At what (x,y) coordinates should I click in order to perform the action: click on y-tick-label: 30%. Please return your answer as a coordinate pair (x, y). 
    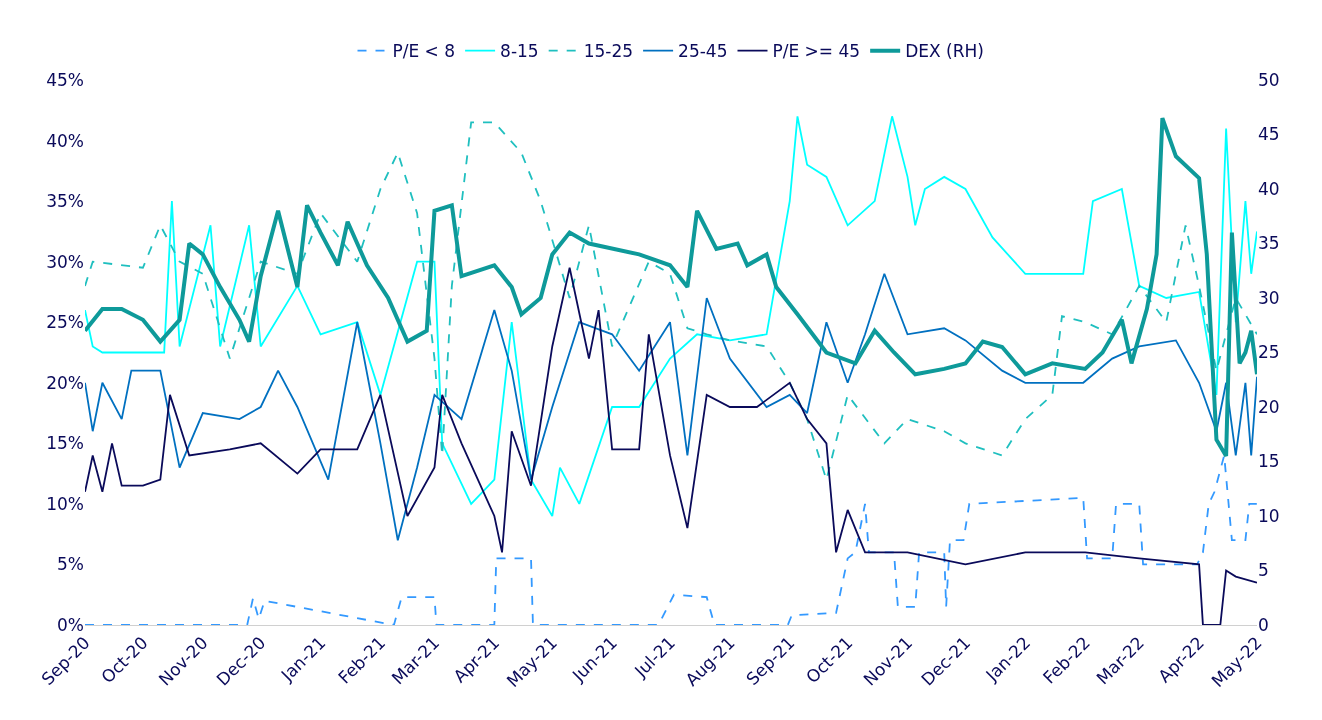
    Looking at the image, I should click on (65, 261).